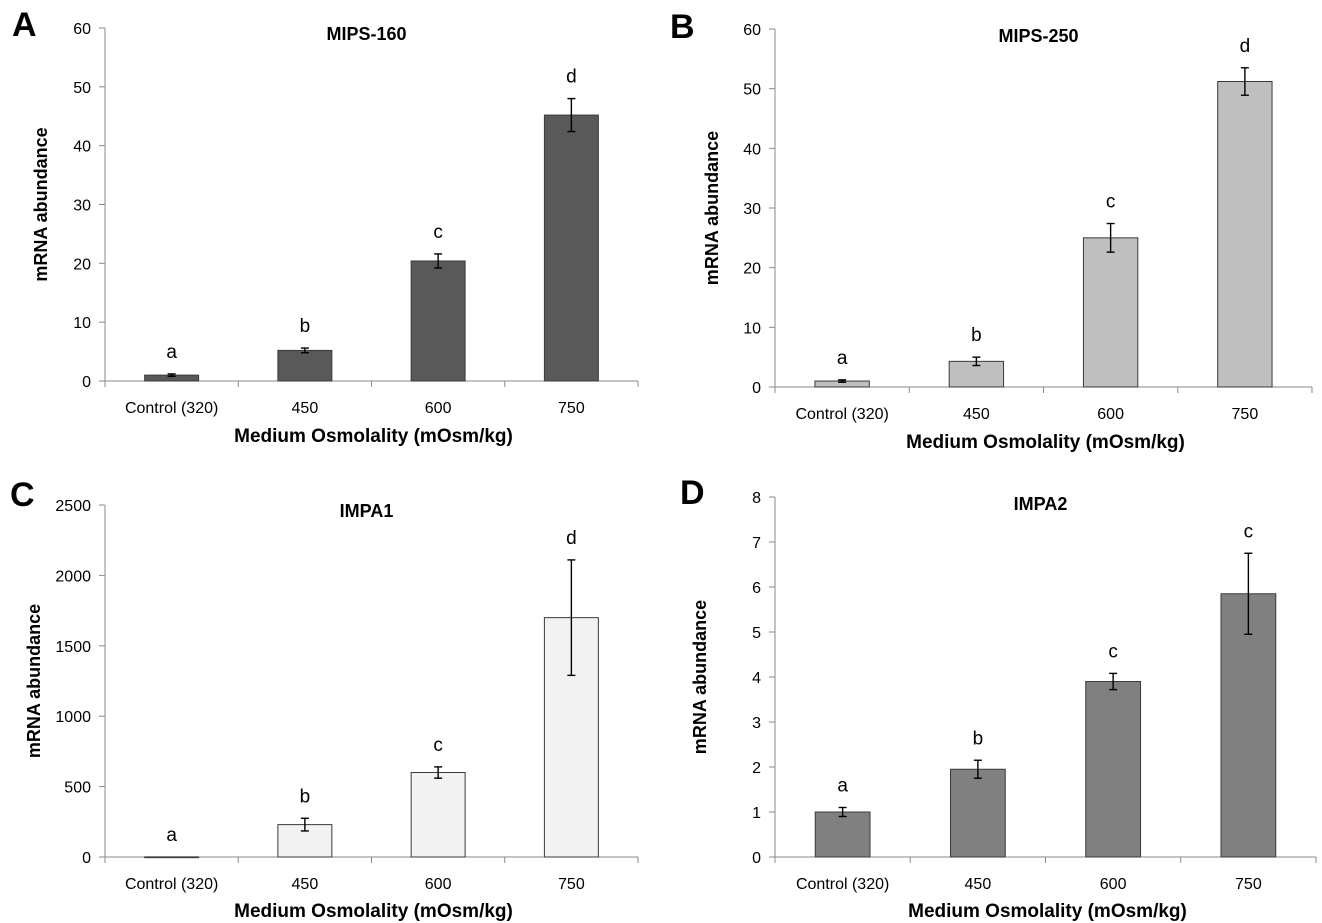  What do you see at coordinates (73, 647) in the screenshot?
I see `y-tick-label: 1500` at bounding box center [73, 647].